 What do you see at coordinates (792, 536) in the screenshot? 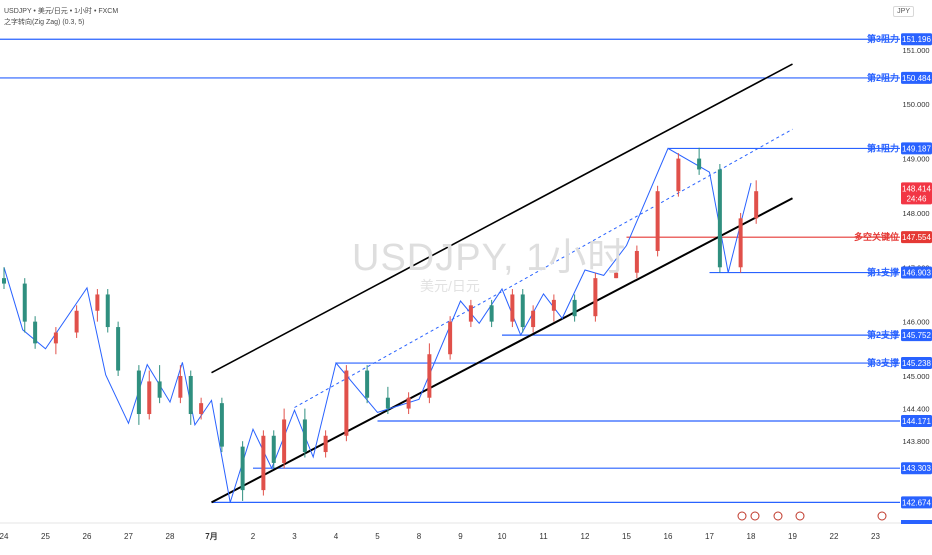
I see `x-tick-19: 19` at bounding box center [792, 536].